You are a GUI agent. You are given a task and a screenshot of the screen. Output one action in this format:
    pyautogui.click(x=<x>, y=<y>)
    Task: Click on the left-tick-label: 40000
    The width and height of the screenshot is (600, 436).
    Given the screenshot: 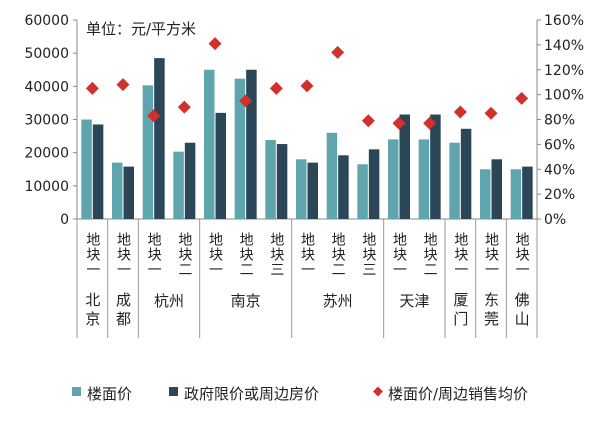 What is the action you would take?
    pyautogui.click(x=46, y=87)
    